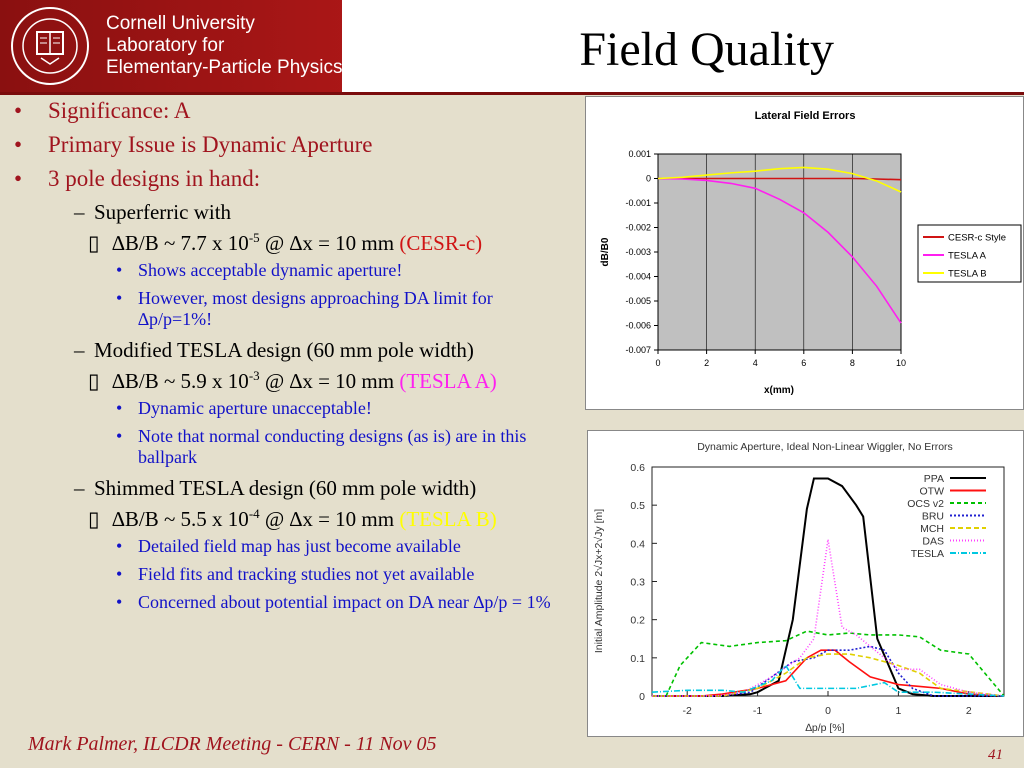  What do you see at coordinates (637, 544) in the screenshot?
I see `y-tick-label: 0.4` at bounding box center [637, 544].